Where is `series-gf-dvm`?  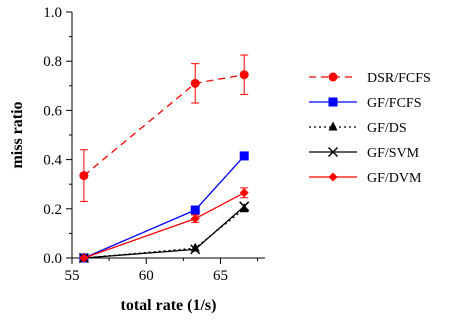
series-gf-dvm is located at coordinates (164, 225).